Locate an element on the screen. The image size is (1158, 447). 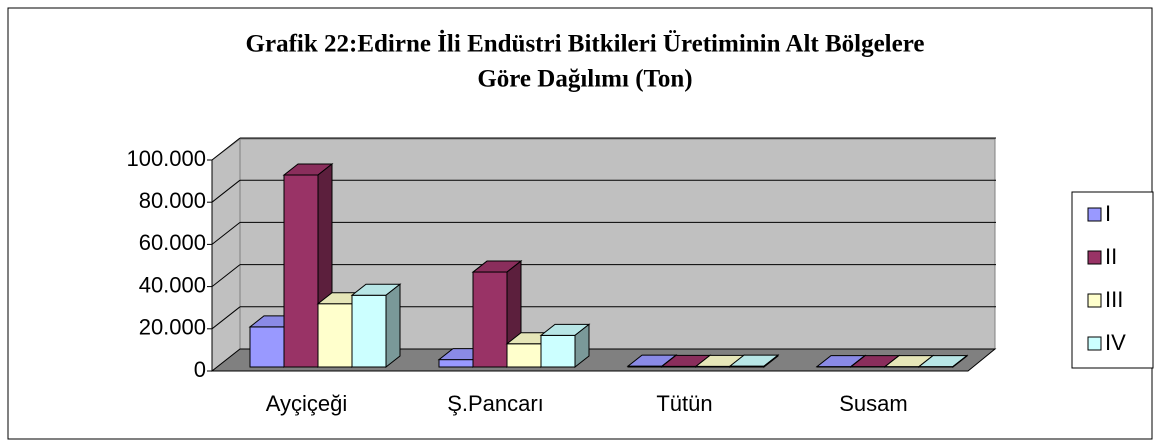
legend-label: I is located at coordinates (1108, 213).